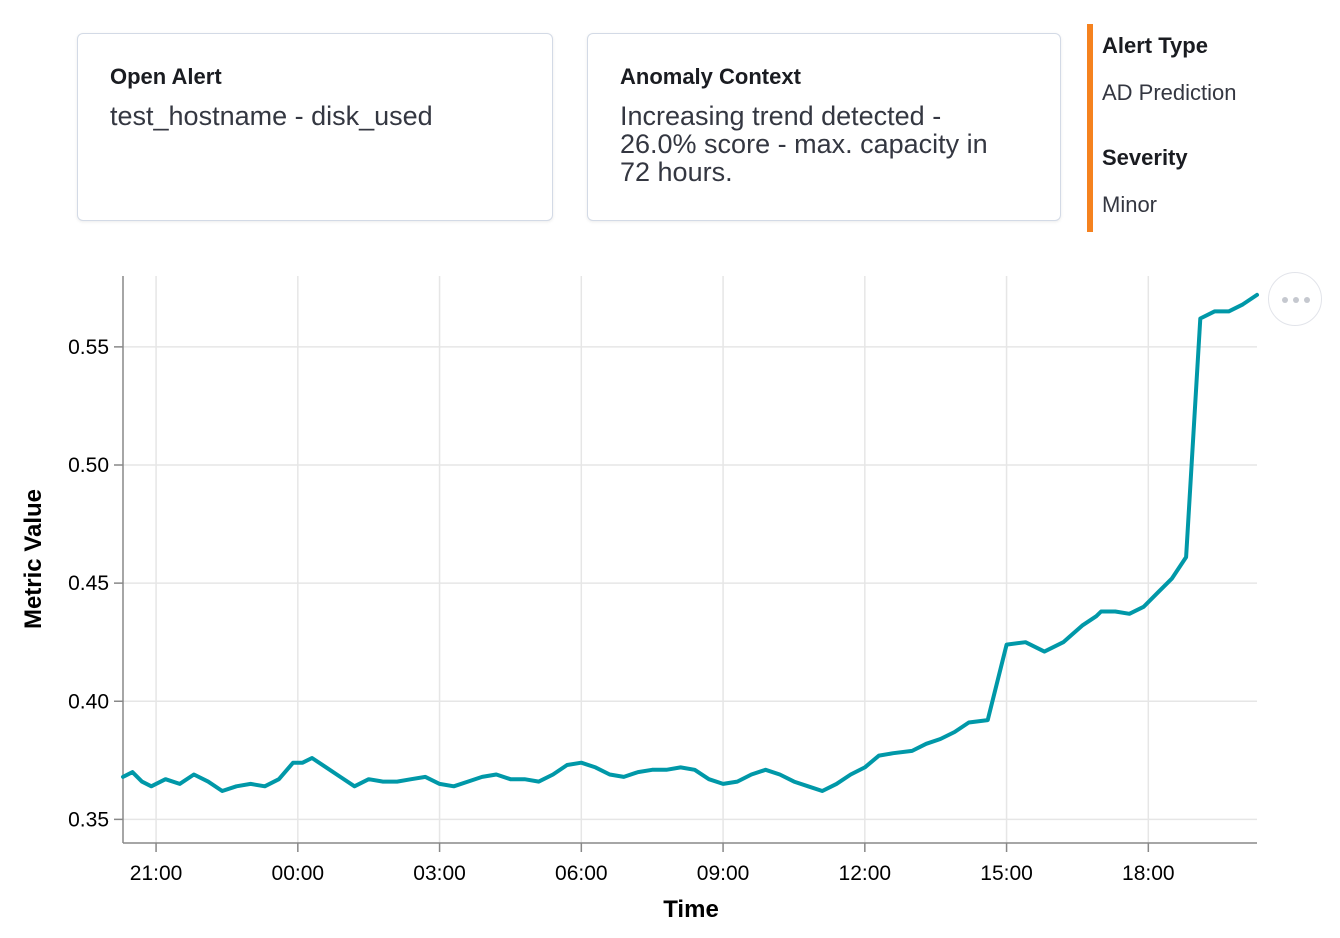 This screenshot has height=938, width=1340. Describe the element at coordinates (1130, 204) in the screenshot. I see `severity-value: Minor` at that location.